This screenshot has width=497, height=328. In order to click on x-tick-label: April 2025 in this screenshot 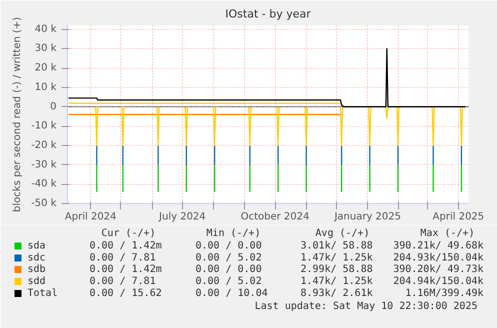, I will do `click(458, 217)`.